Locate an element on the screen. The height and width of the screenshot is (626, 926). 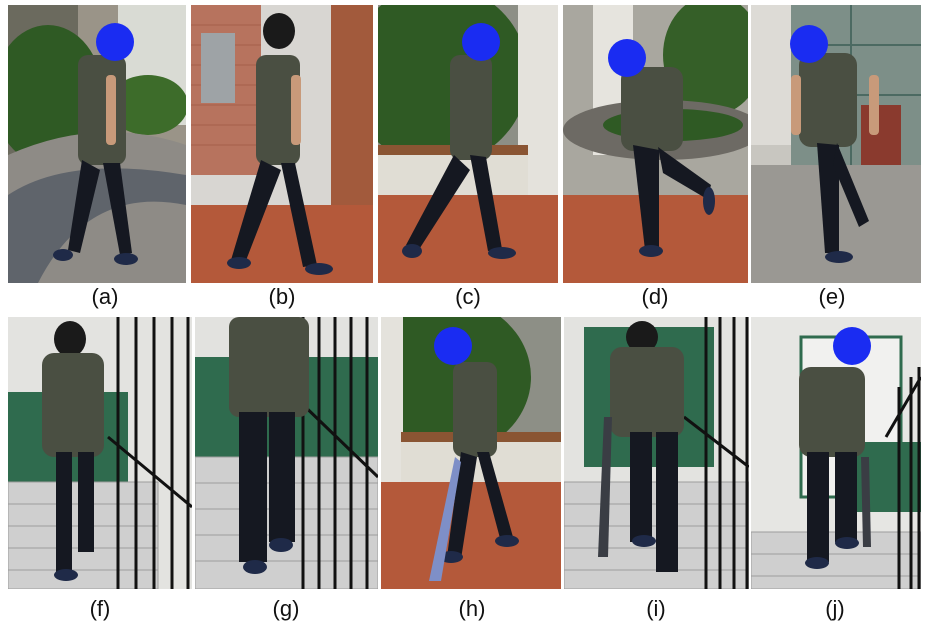
photo-d is located at coordinates (655, 144).